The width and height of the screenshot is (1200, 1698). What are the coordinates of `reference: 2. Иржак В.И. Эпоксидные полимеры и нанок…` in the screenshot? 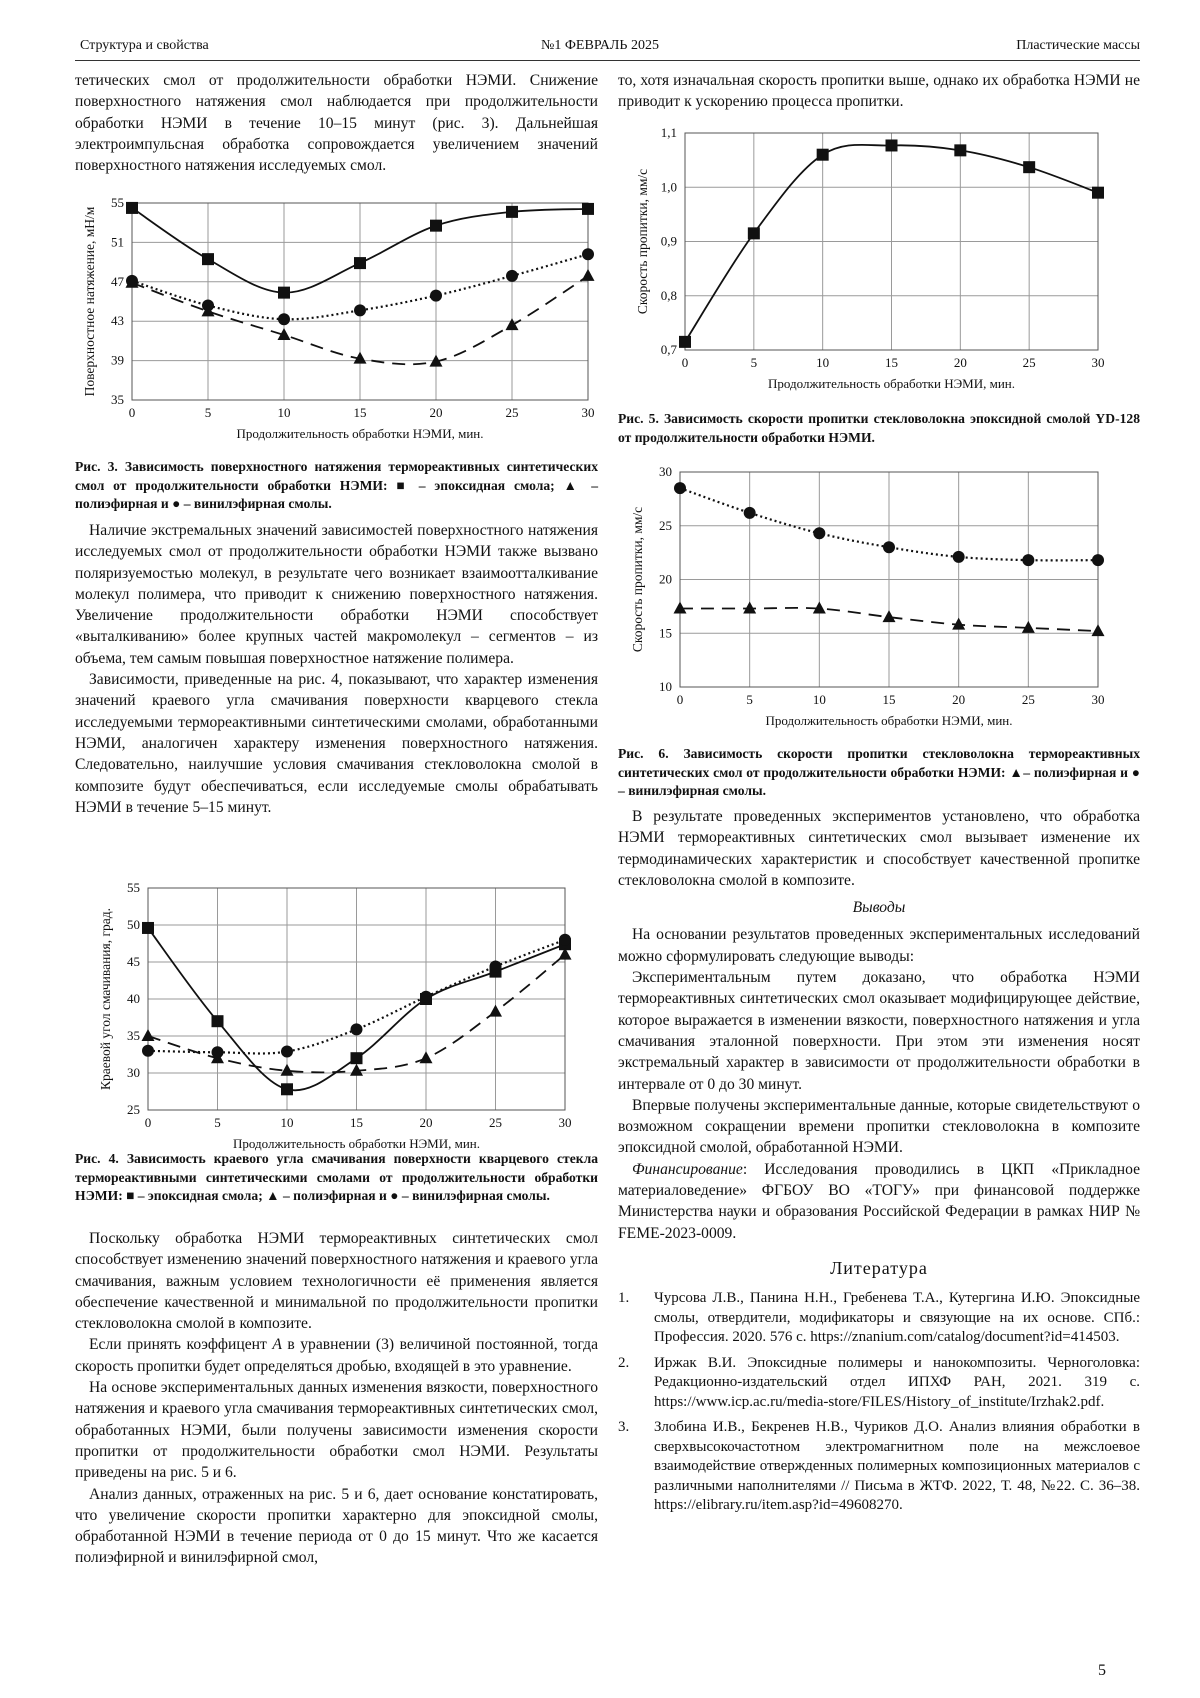 It's located at (879, 1383).